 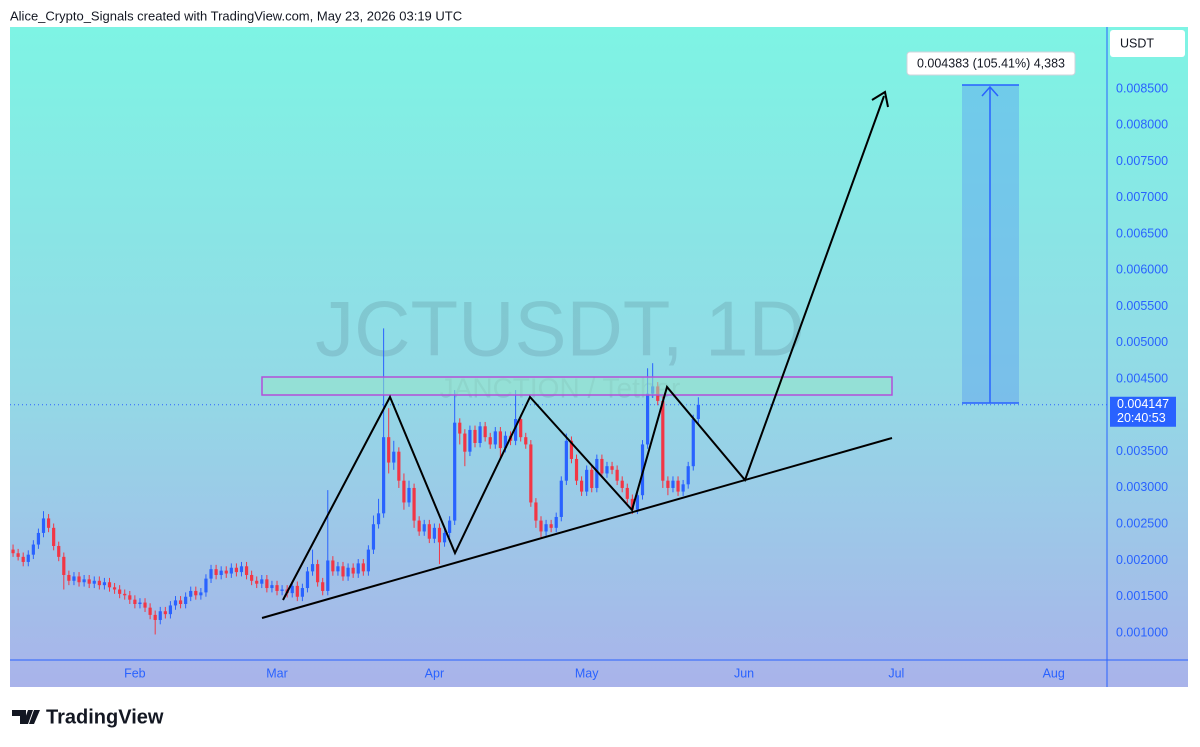 I want to click on y-tick-label: 0.004500, so click(x=1142, y=378).